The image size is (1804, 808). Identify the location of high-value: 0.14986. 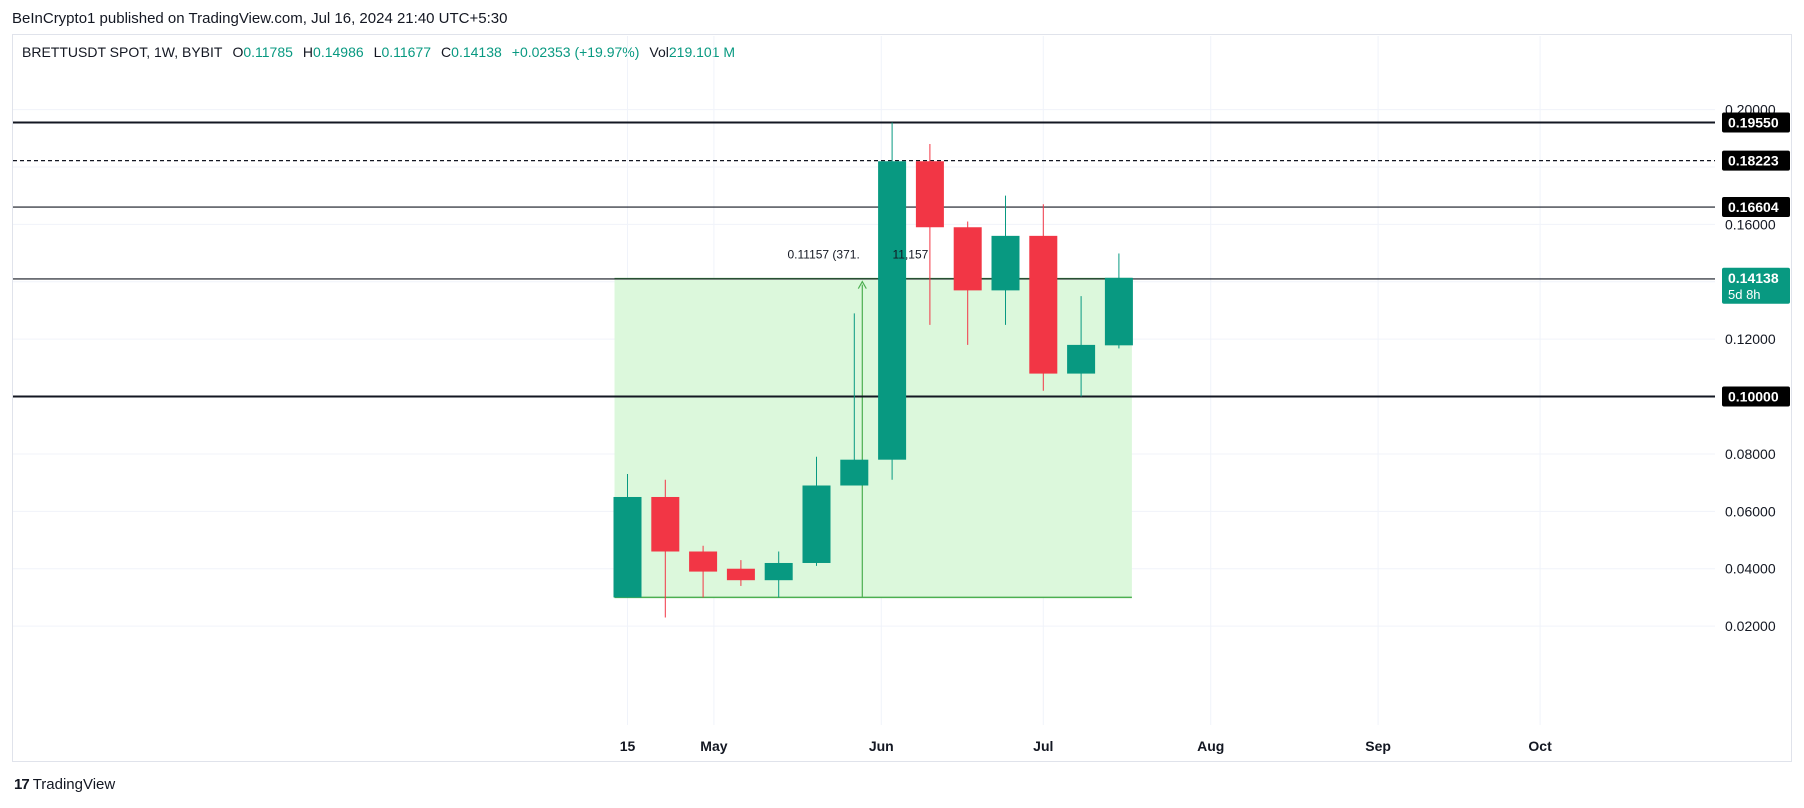
(338, 52).